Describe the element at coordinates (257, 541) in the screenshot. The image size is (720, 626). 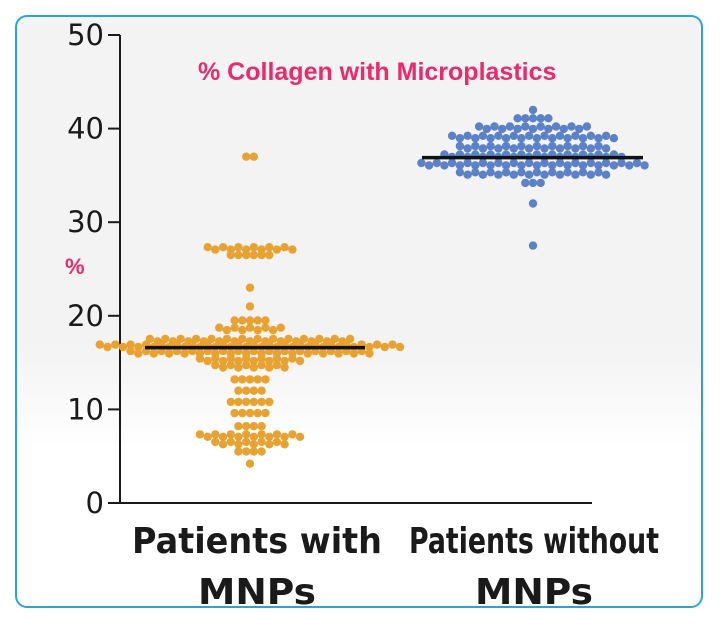
I see `category-label: Patients with` at that location.